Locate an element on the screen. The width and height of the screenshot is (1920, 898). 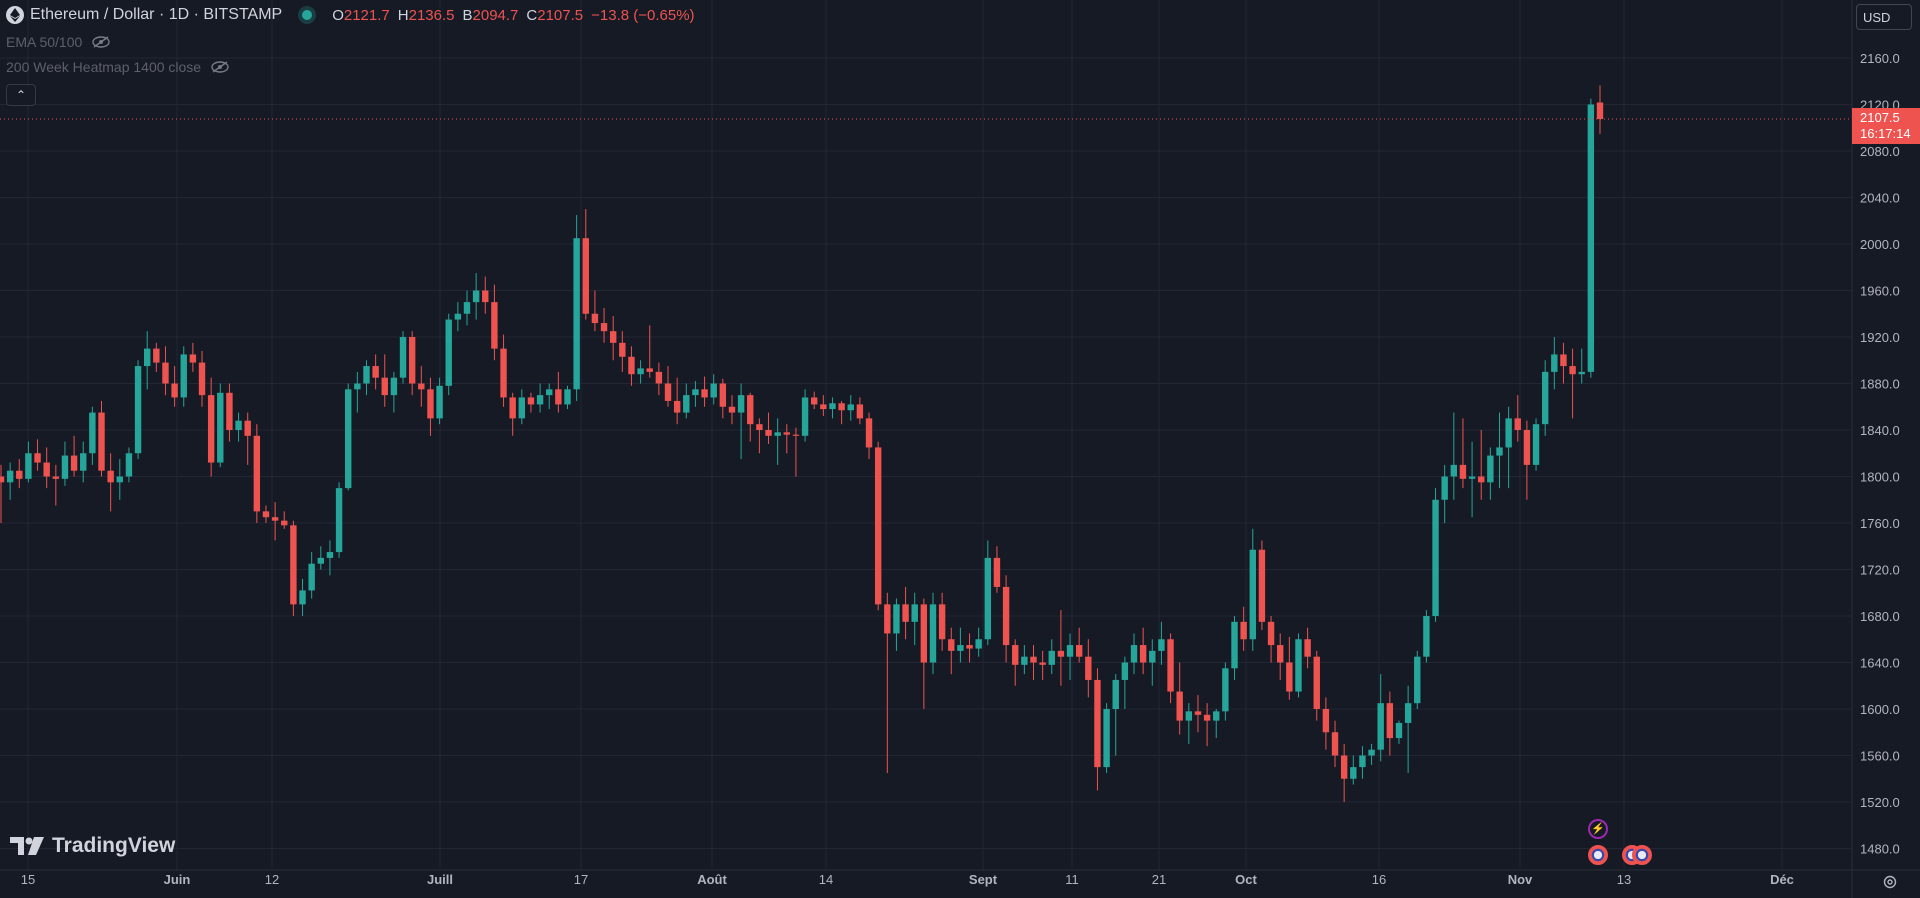
chevron-up-icon: ⌃ is located at coordinates (21, 95).